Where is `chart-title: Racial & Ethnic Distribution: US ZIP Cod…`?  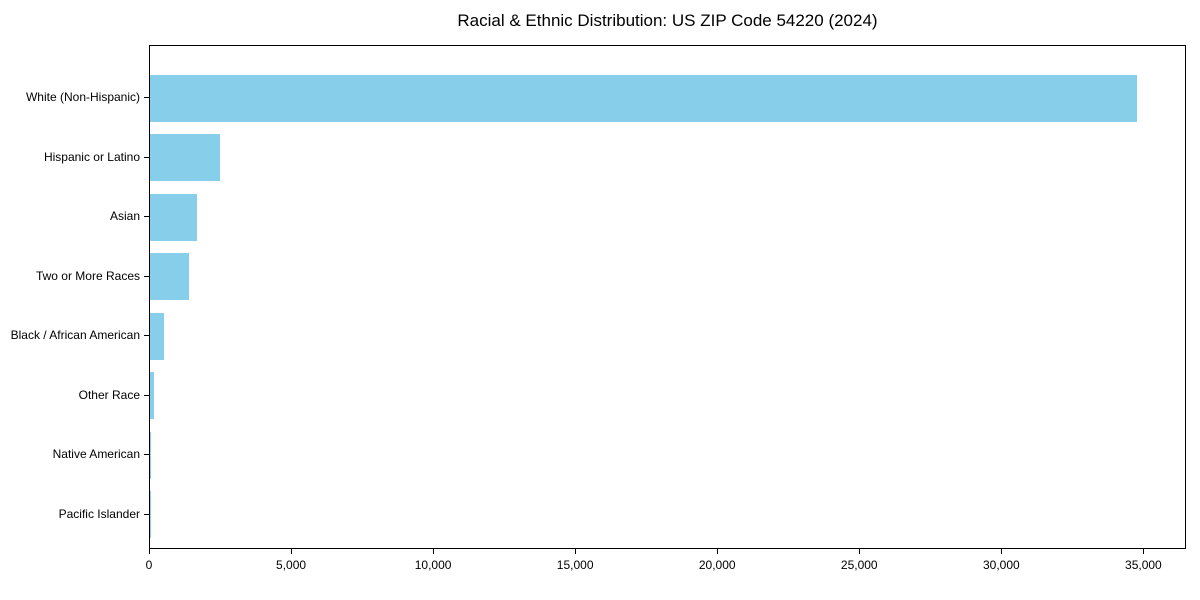 chart-title: Racial & Ethnic Distribution: US ZIP Cod… is located at coordinates (667, 20).